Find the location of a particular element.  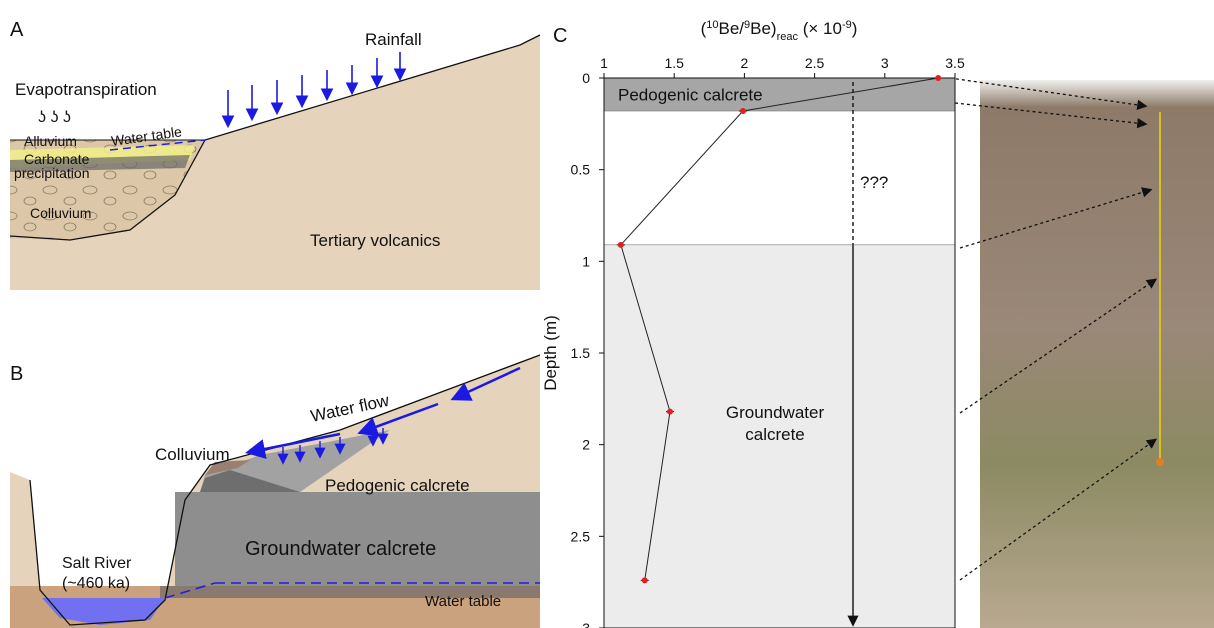

panel-letter: C is located at coordinates (560, 36).